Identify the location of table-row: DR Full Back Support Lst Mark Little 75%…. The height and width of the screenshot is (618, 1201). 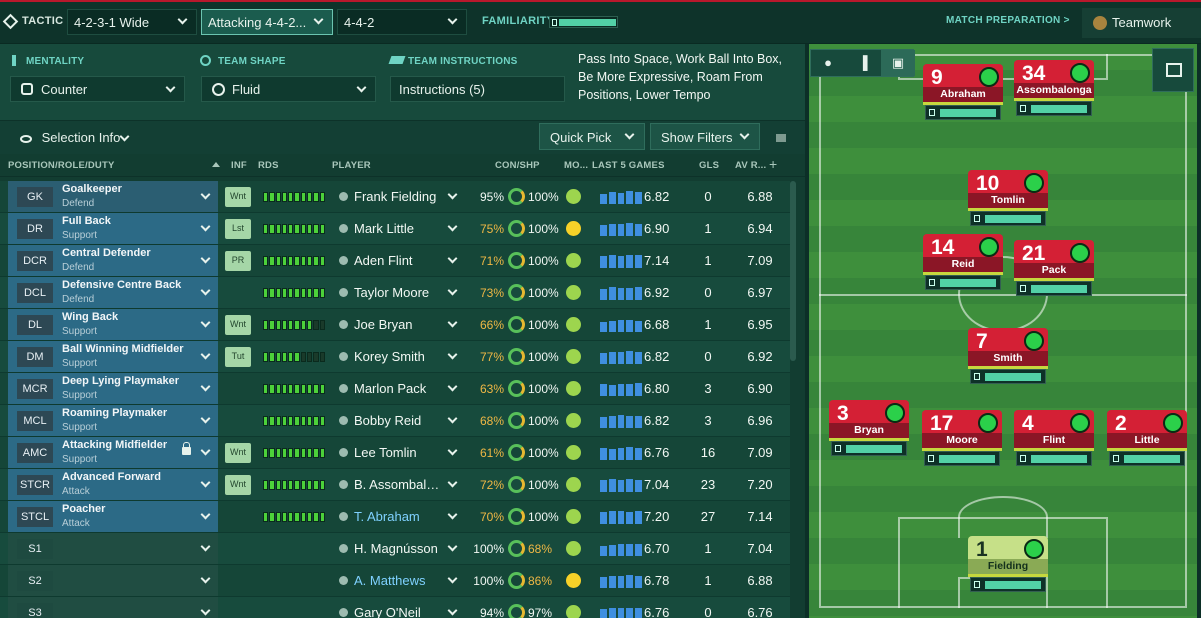
(395, 229).